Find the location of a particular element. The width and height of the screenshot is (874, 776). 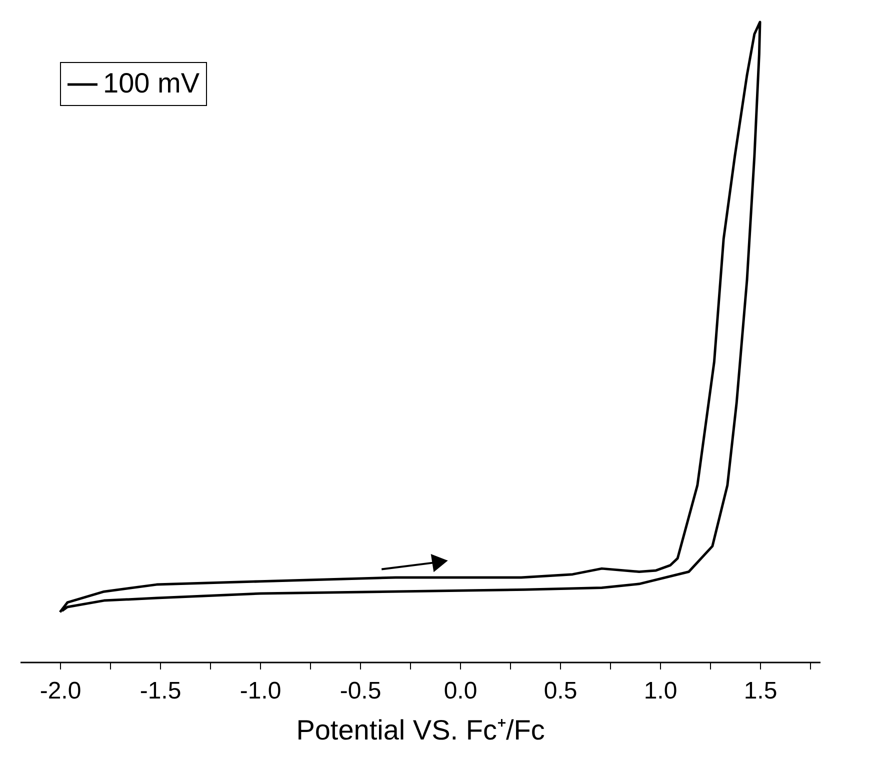

x-tick-label: 0.0 is located at coordinates (461, 691).